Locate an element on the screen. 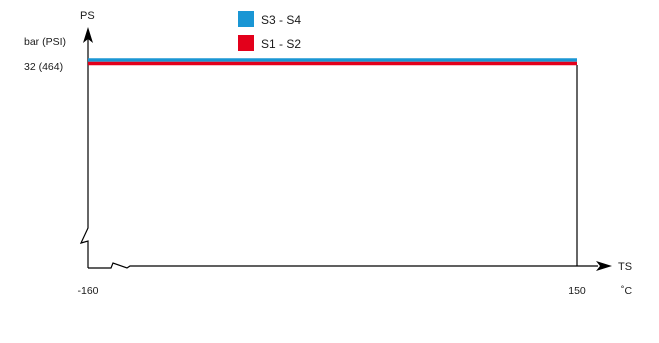 The width and height of the screenshot is (659, 343). y-axis-line is located at coordinates (84, 153).